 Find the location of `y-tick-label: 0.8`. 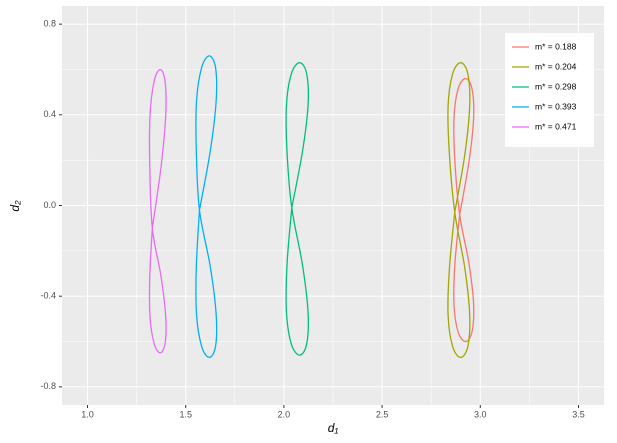

y-tick-label: 0.8 is located at coordinates (49, 24).